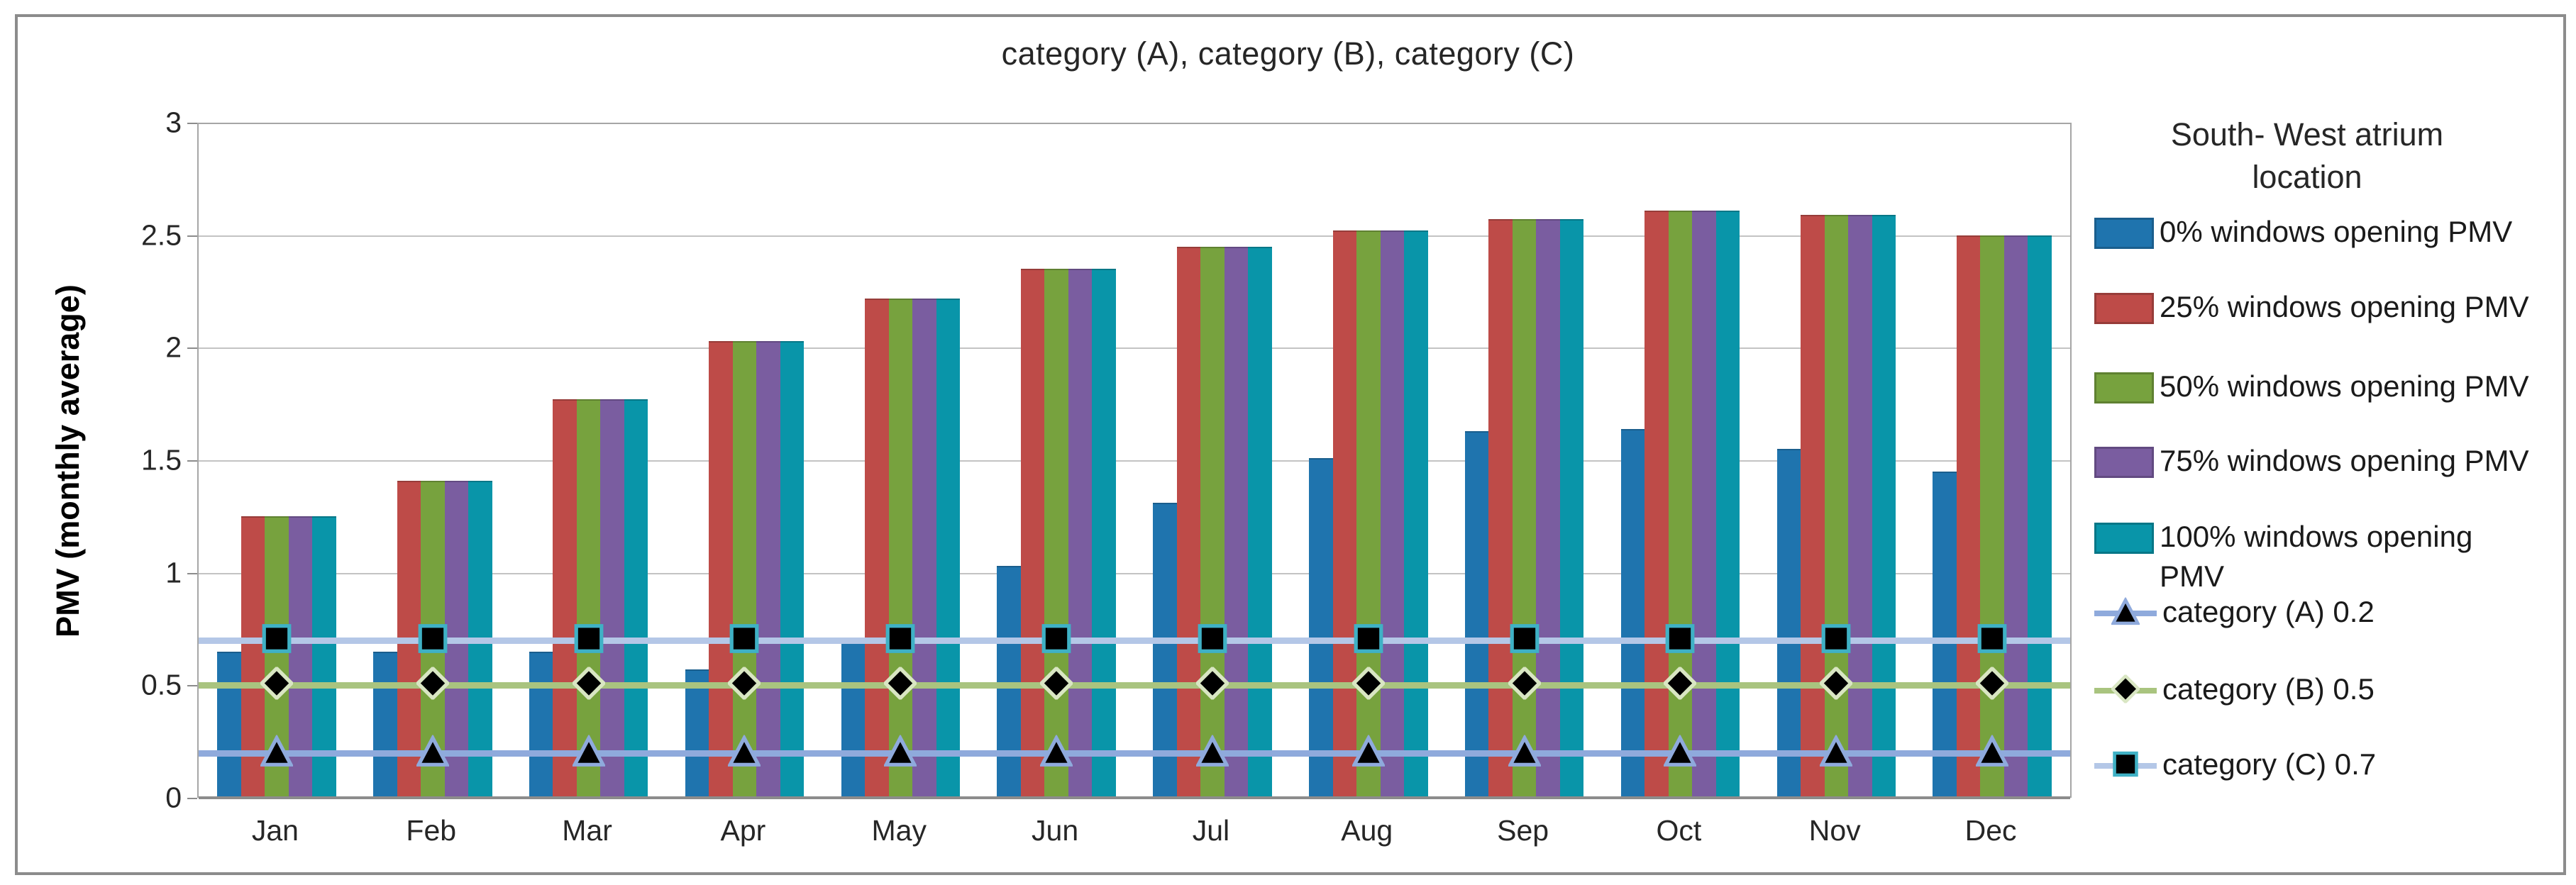 The image size is (2576, 885). Describe the element at coordinates (1836, 506) in the screenshot. I see `bar-50%-nov` at that location.